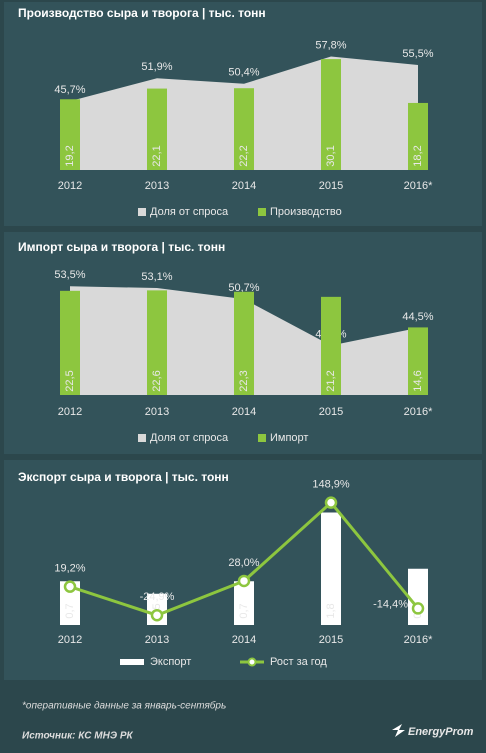  Describe the element at coordinates (418, 380) in the screenshot. I see `bar-label: 14,6` at that location.